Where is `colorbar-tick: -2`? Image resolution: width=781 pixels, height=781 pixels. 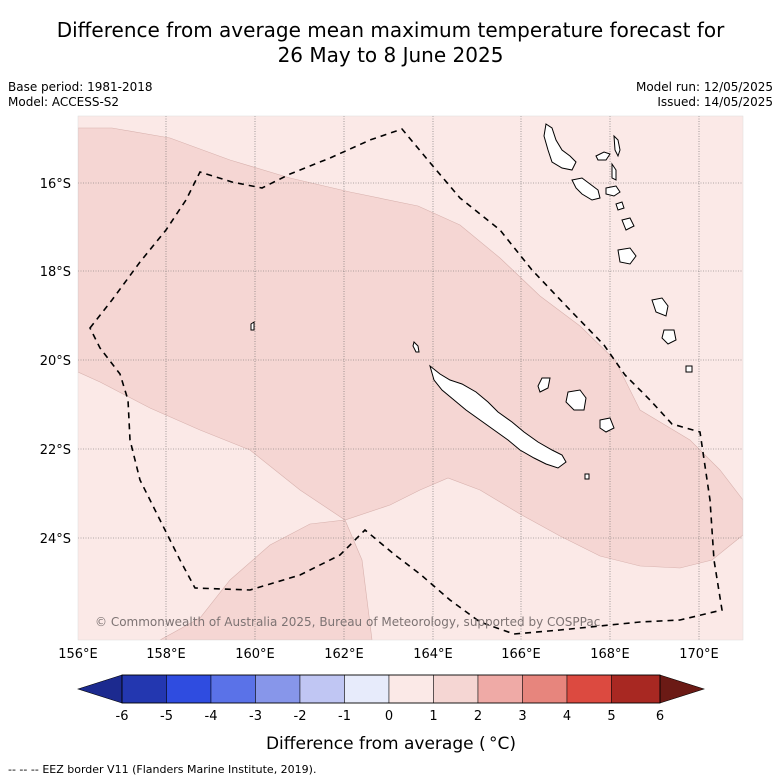 colorbar-tick: -2 is located at coordinates (300, 716).